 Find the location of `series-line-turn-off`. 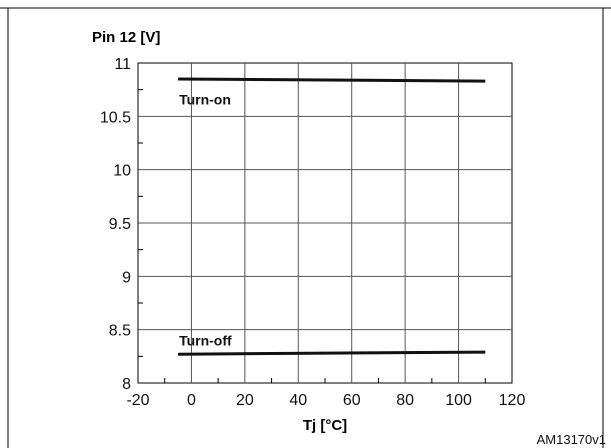

series-line-turn-off is located at coordinates (332, 353).